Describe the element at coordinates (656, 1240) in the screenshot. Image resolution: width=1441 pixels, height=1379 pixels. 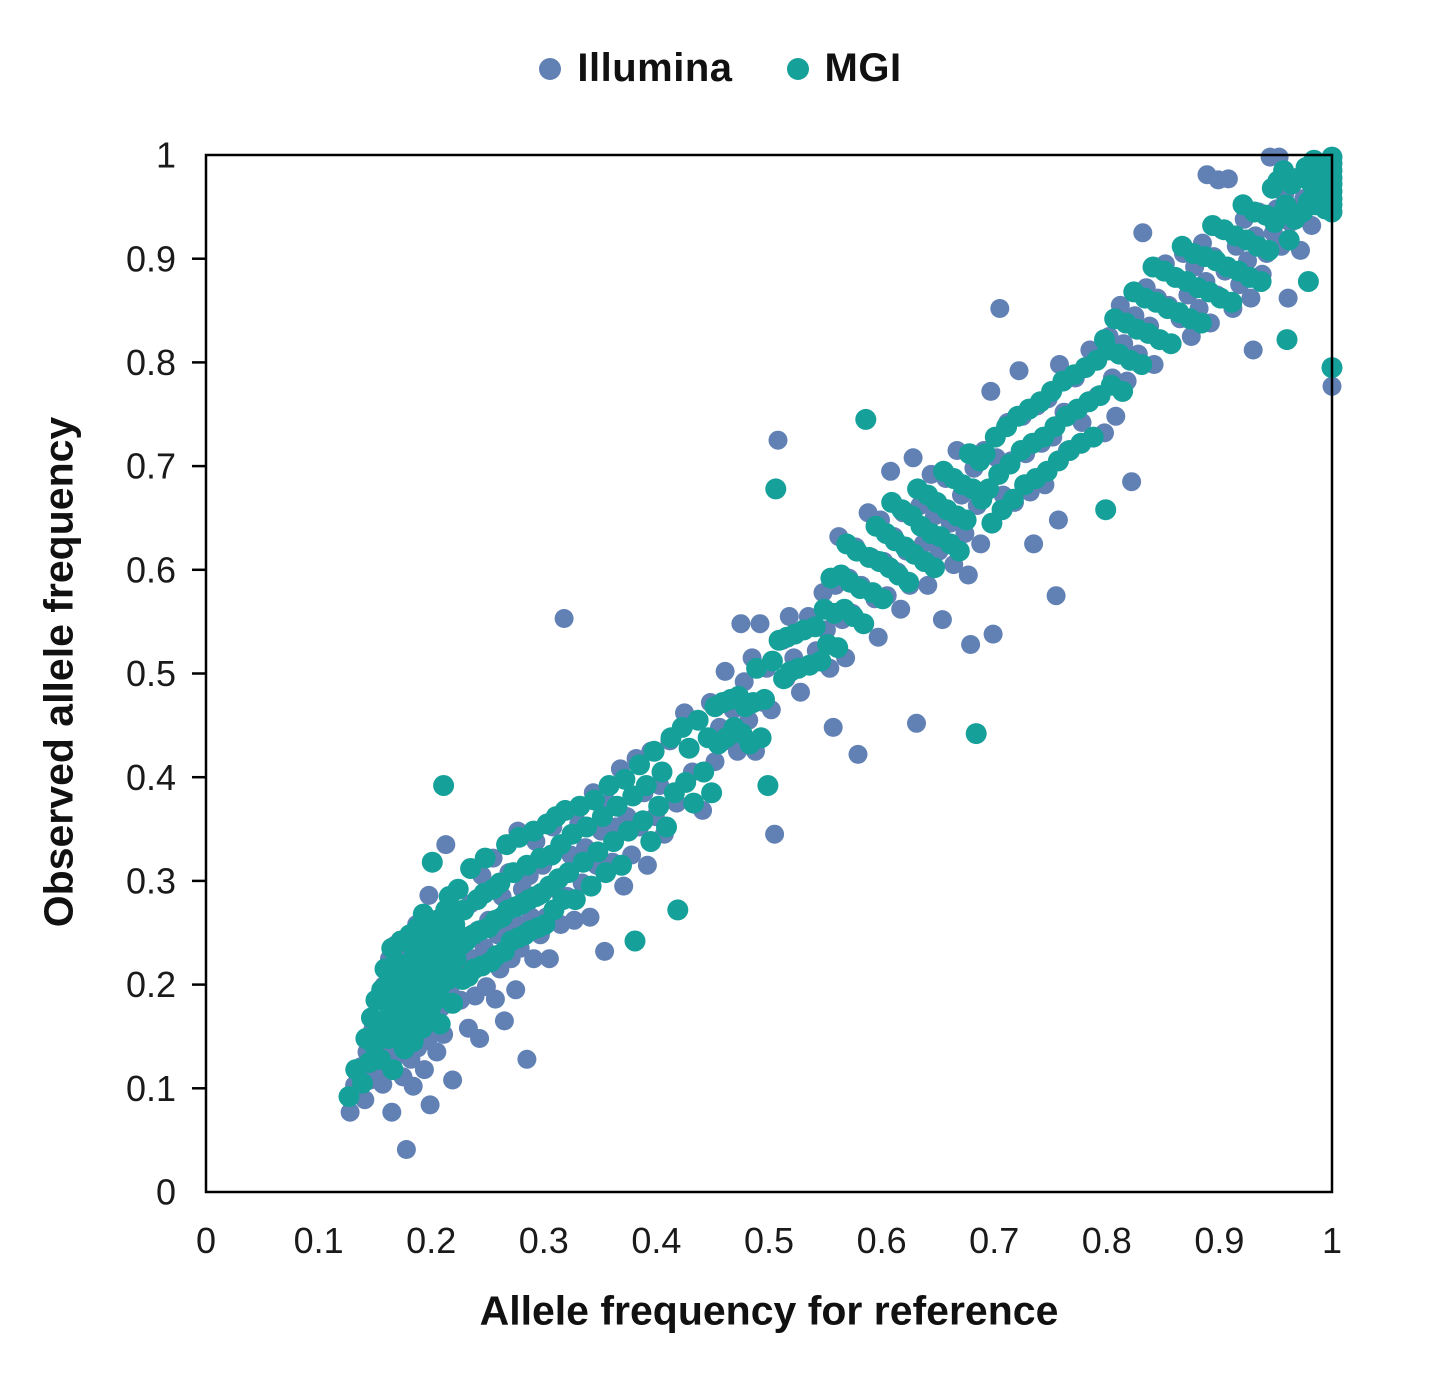
I see `x-tick-label-0.4: 0.4` at that location.